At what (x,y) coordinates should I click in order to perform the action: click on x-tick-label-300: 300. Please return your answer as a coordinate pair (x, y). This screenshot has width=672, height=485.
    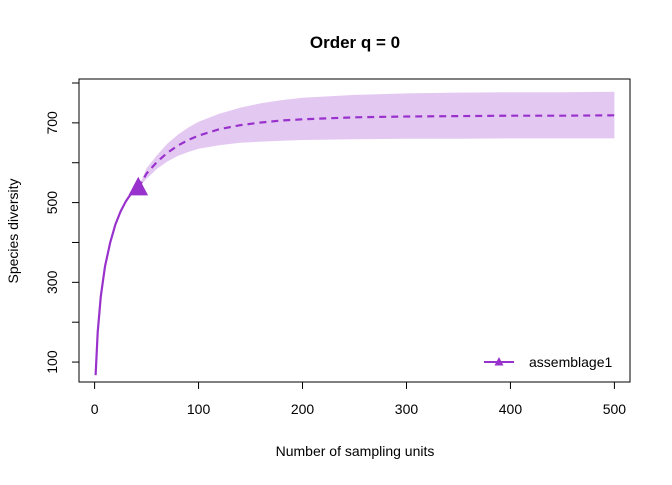
    Looking at the image, I should click on (407, 409).